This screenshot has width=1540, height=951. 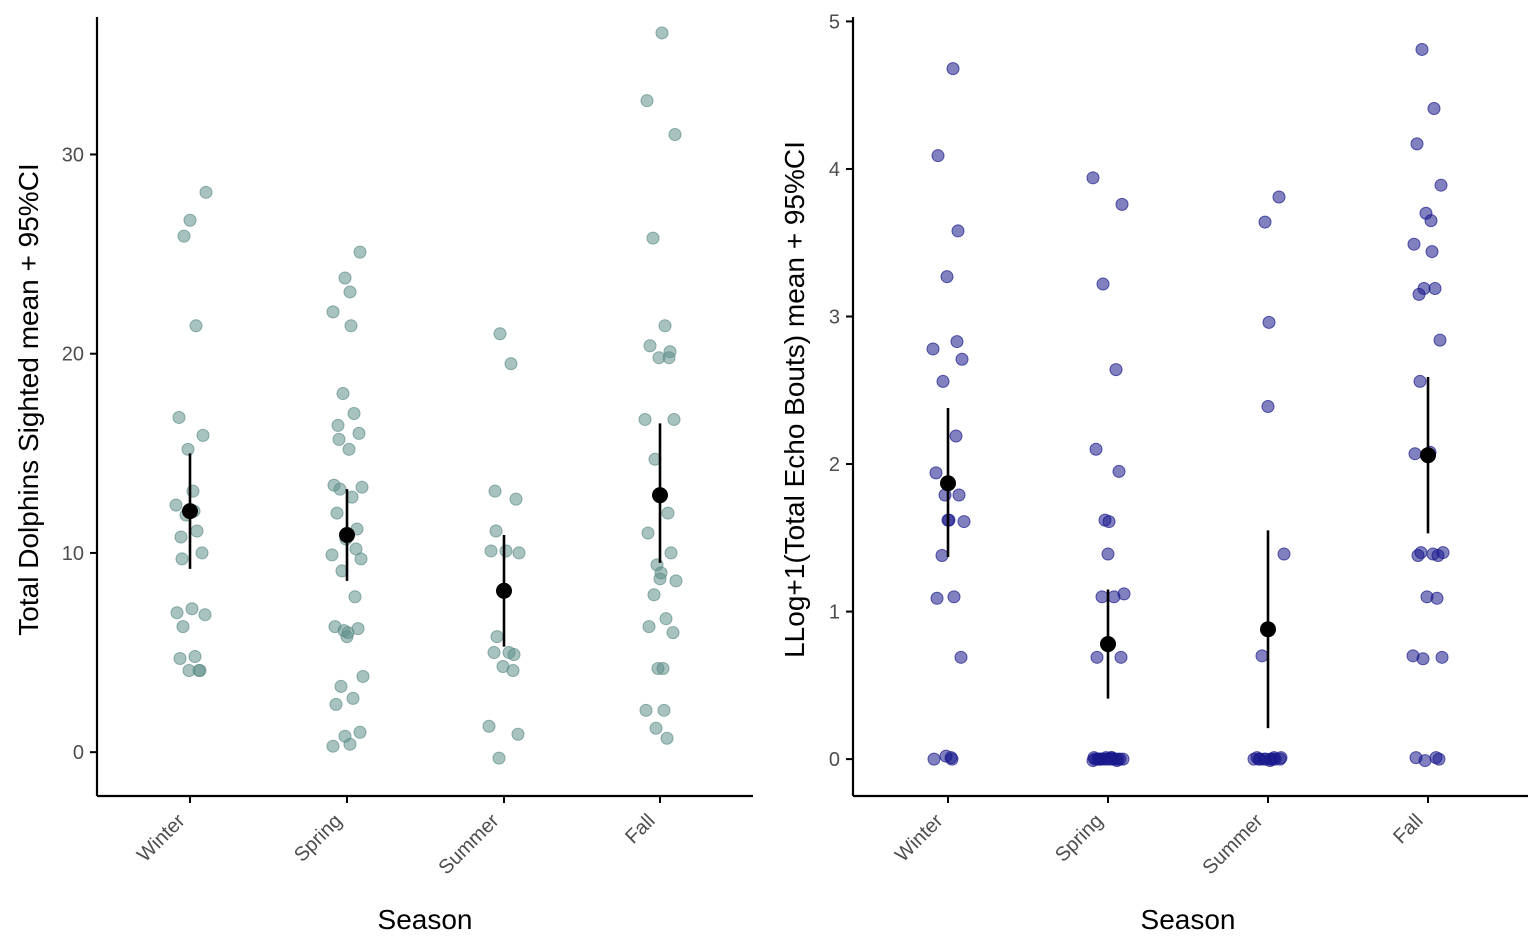 What do you see at coordinates (794, 399) in the screenshot?
I see `y-axis-title: LLog+1(Total Echo Bouts) mean + 95%CI` at bounding box center [794, 399].